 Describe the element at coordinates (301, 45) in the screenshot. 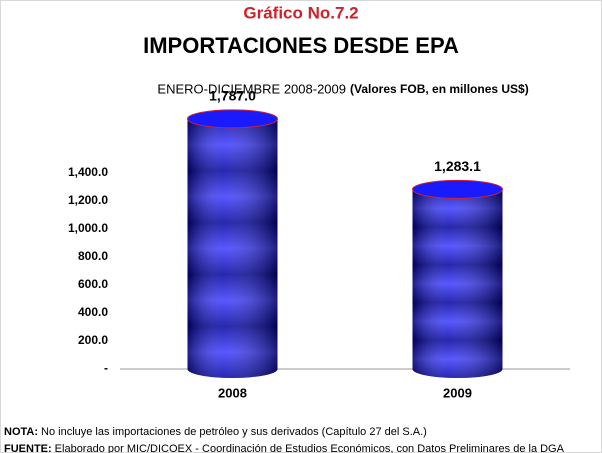

I see `chart-subtitle: IMPORTACIONES DESDE EPA` at that location.